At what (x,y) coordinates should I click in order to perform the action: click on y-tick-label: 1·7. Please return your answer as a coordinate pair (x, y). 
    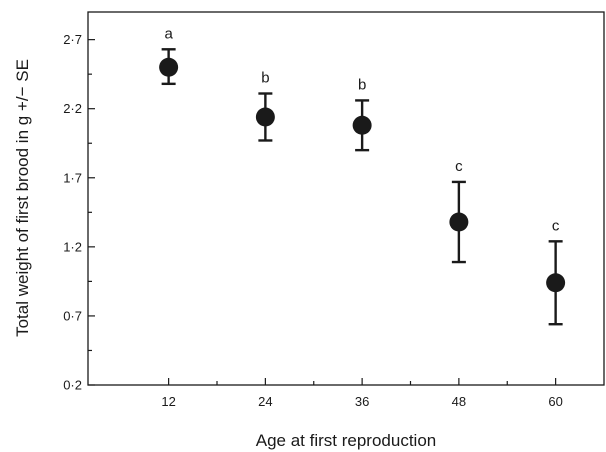
    Looking at the image, I should click on (72, 177).